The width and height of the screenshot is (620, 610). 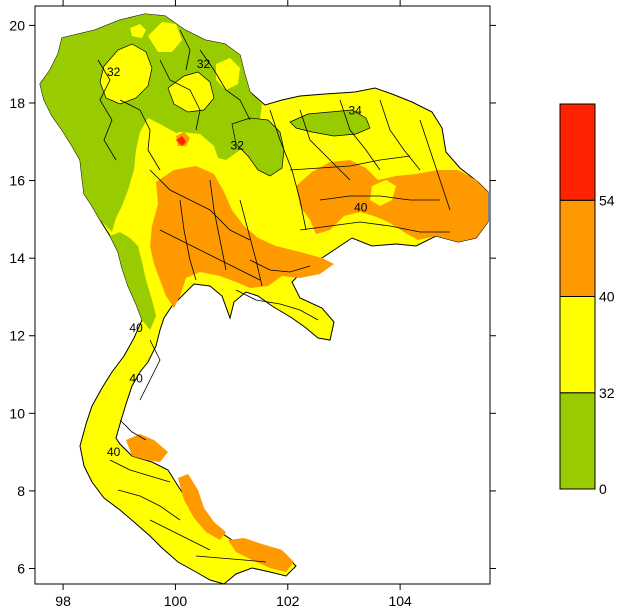 I want to click on zone-north-green, so click(x=151, y=123).